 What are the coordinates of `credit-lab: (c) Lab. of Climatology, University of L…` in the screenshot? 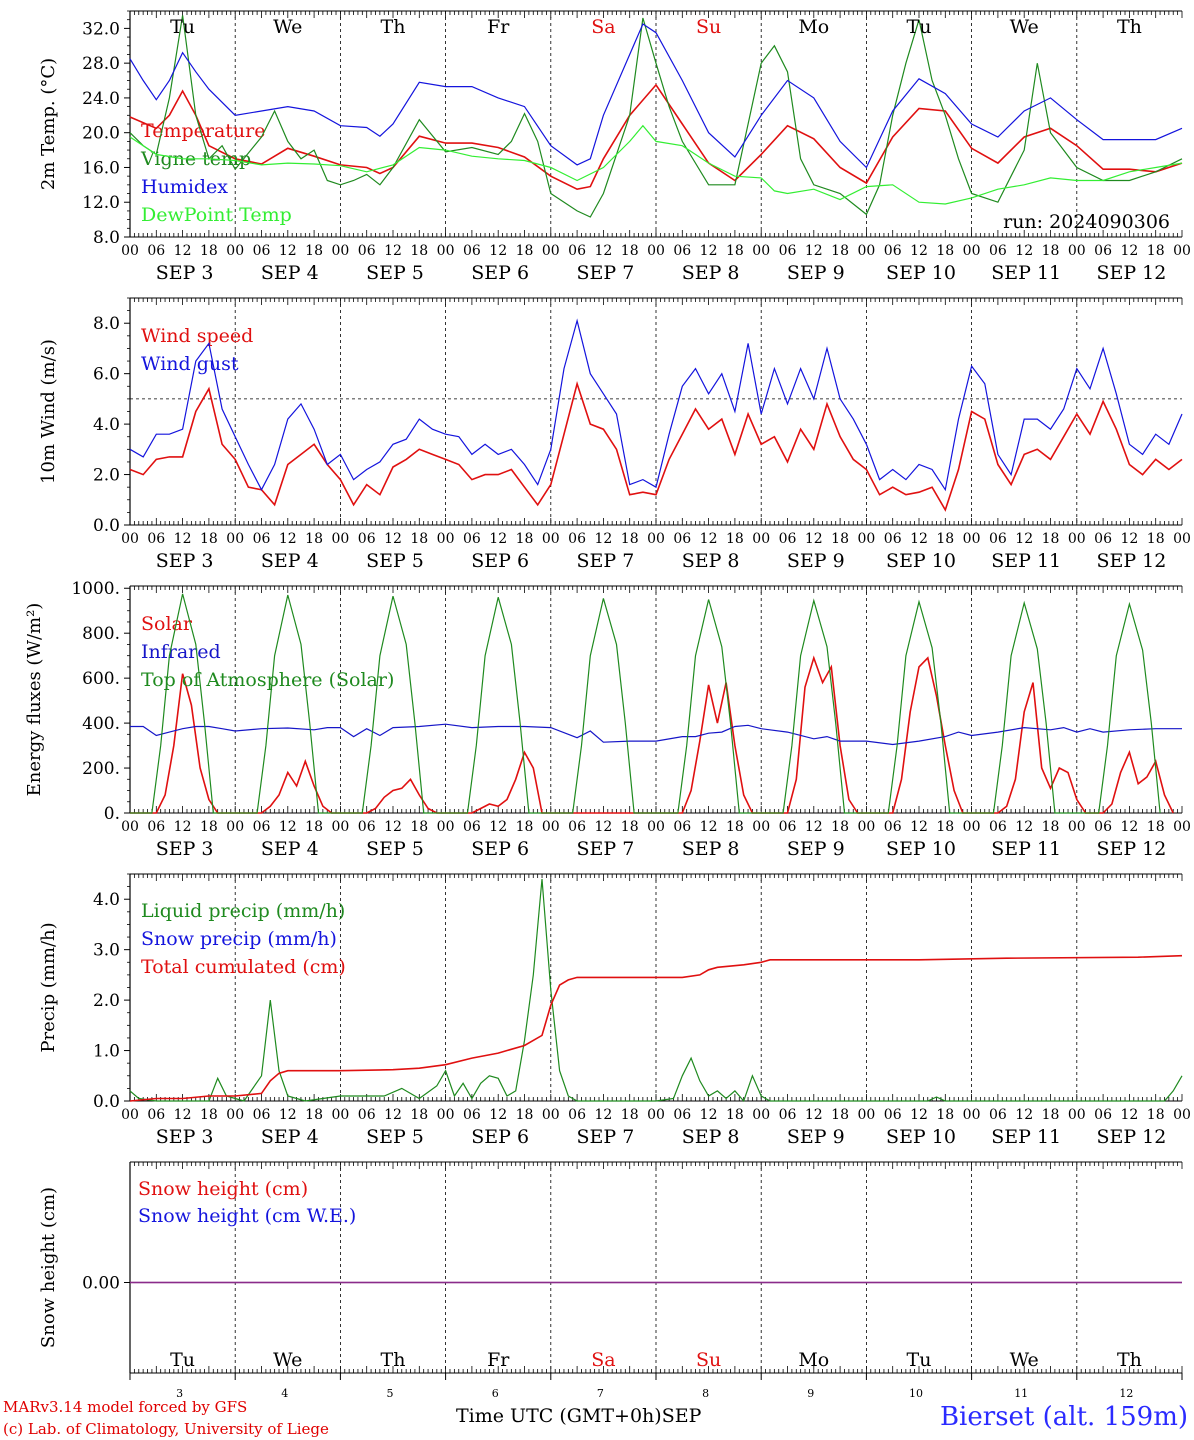 It's located at (166, 1429).